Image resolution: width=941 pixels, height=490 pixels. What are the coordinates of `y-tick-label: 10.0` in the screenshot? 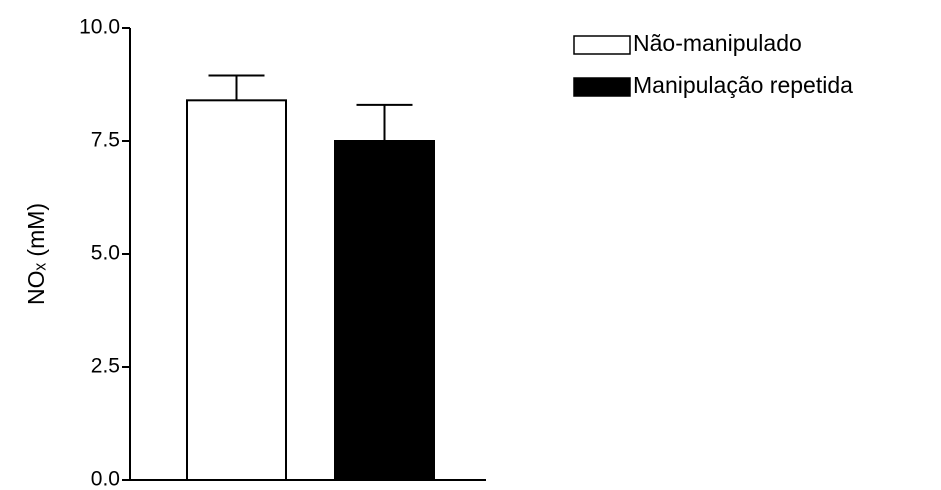 It's located at (99, 27).